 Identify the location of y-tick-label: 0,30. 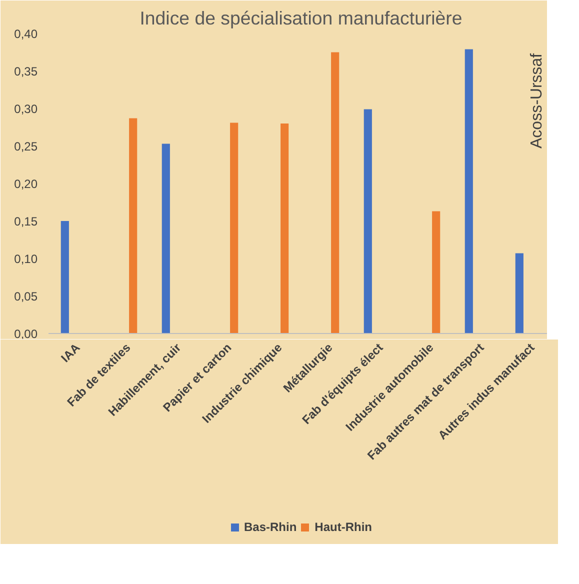
(26, 109).